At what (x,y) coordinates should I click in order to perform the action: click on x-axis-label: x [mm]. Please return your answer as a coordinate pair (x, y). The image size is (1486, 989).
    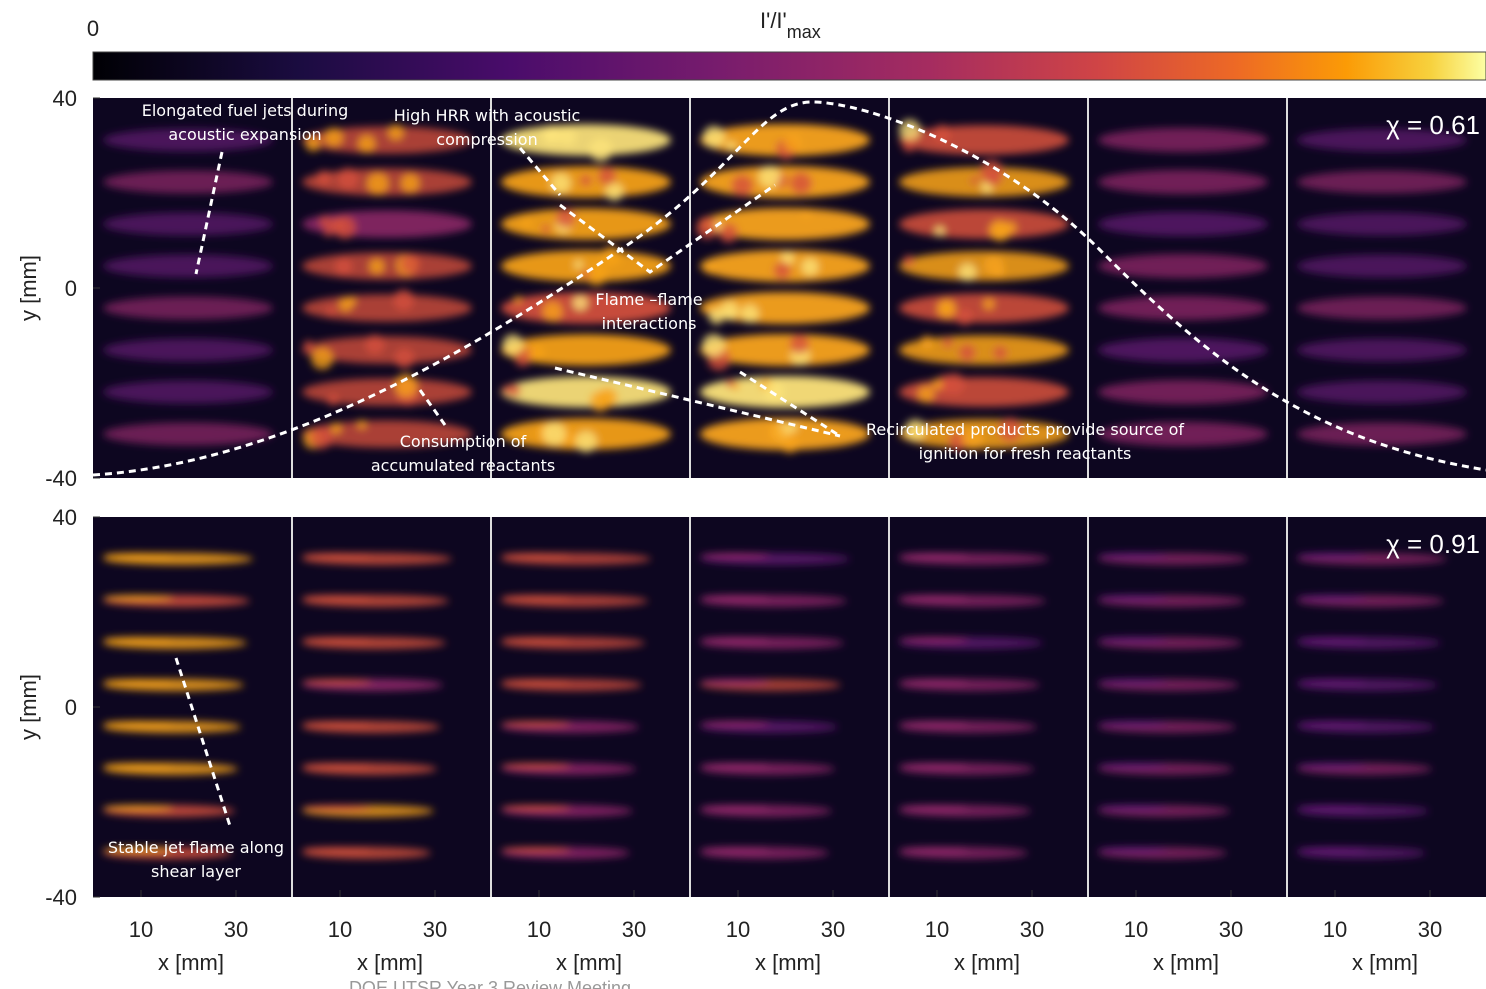
    Looking at the image, I should click on (788, 962).